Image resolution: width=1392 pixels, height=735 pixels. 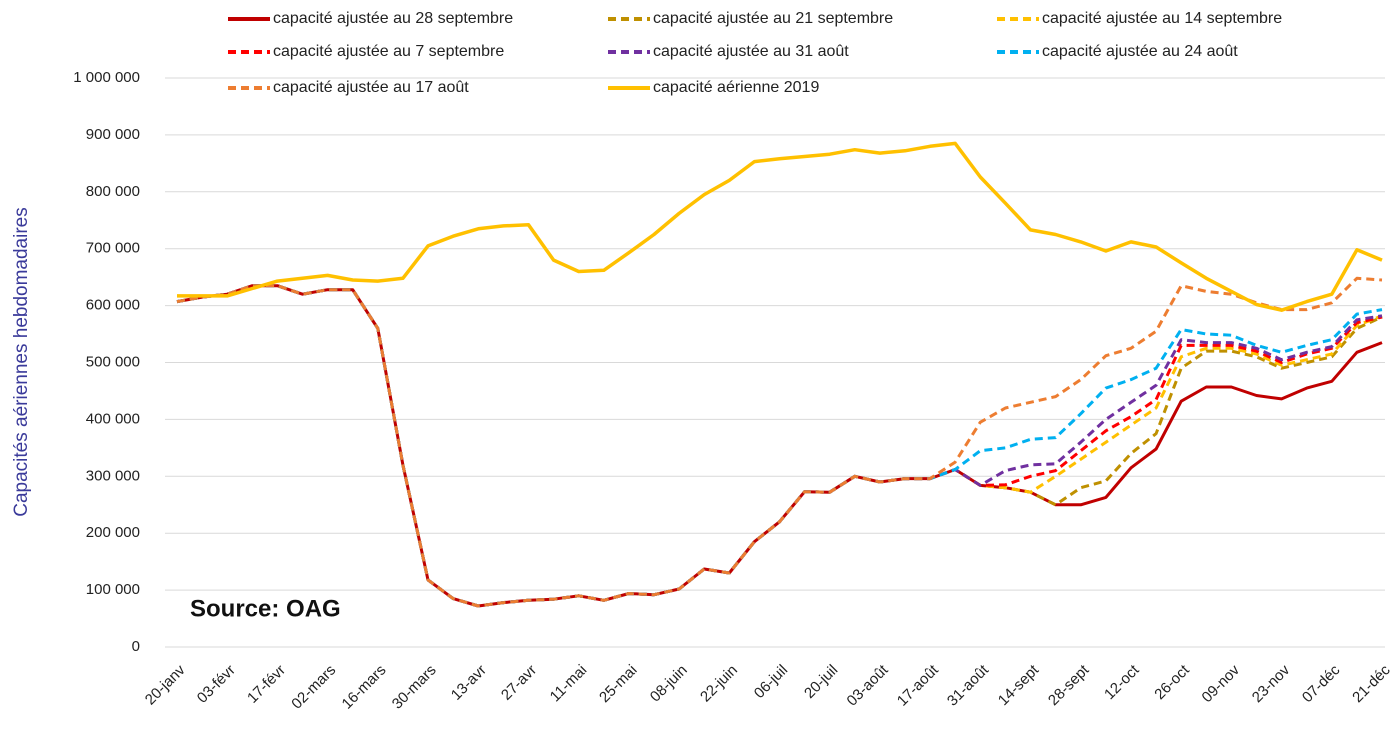 What do you see at coordinates (968, 685) in the screenshot?
I see `x-tick-label: 31-août` at bounding box center [968, 685].